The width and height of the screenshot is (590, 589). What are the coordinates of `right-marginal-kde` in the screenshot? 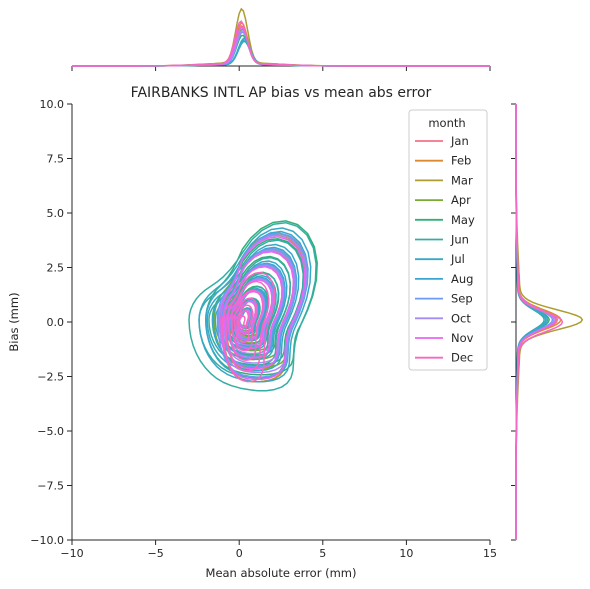 It's located at (547, 322).